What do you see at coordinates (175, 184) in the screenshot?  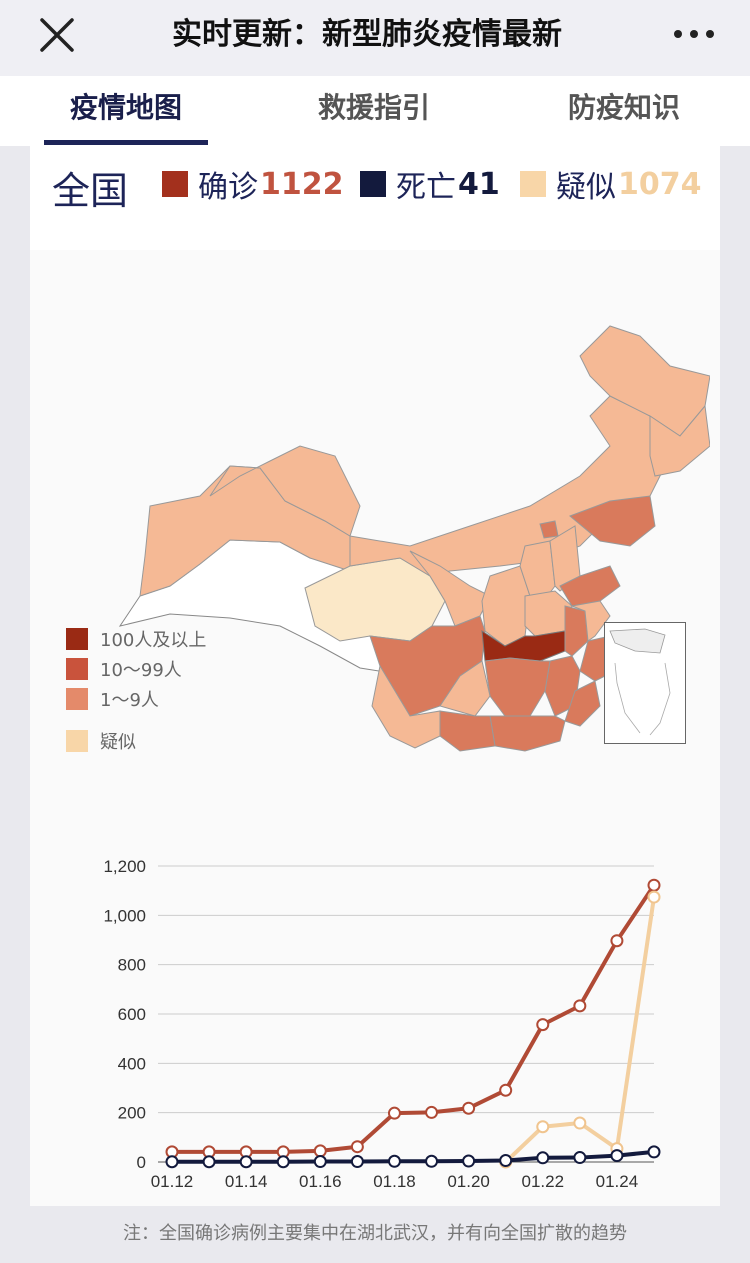 I see `confirmed-swatch` at bounding box center [175, 184].